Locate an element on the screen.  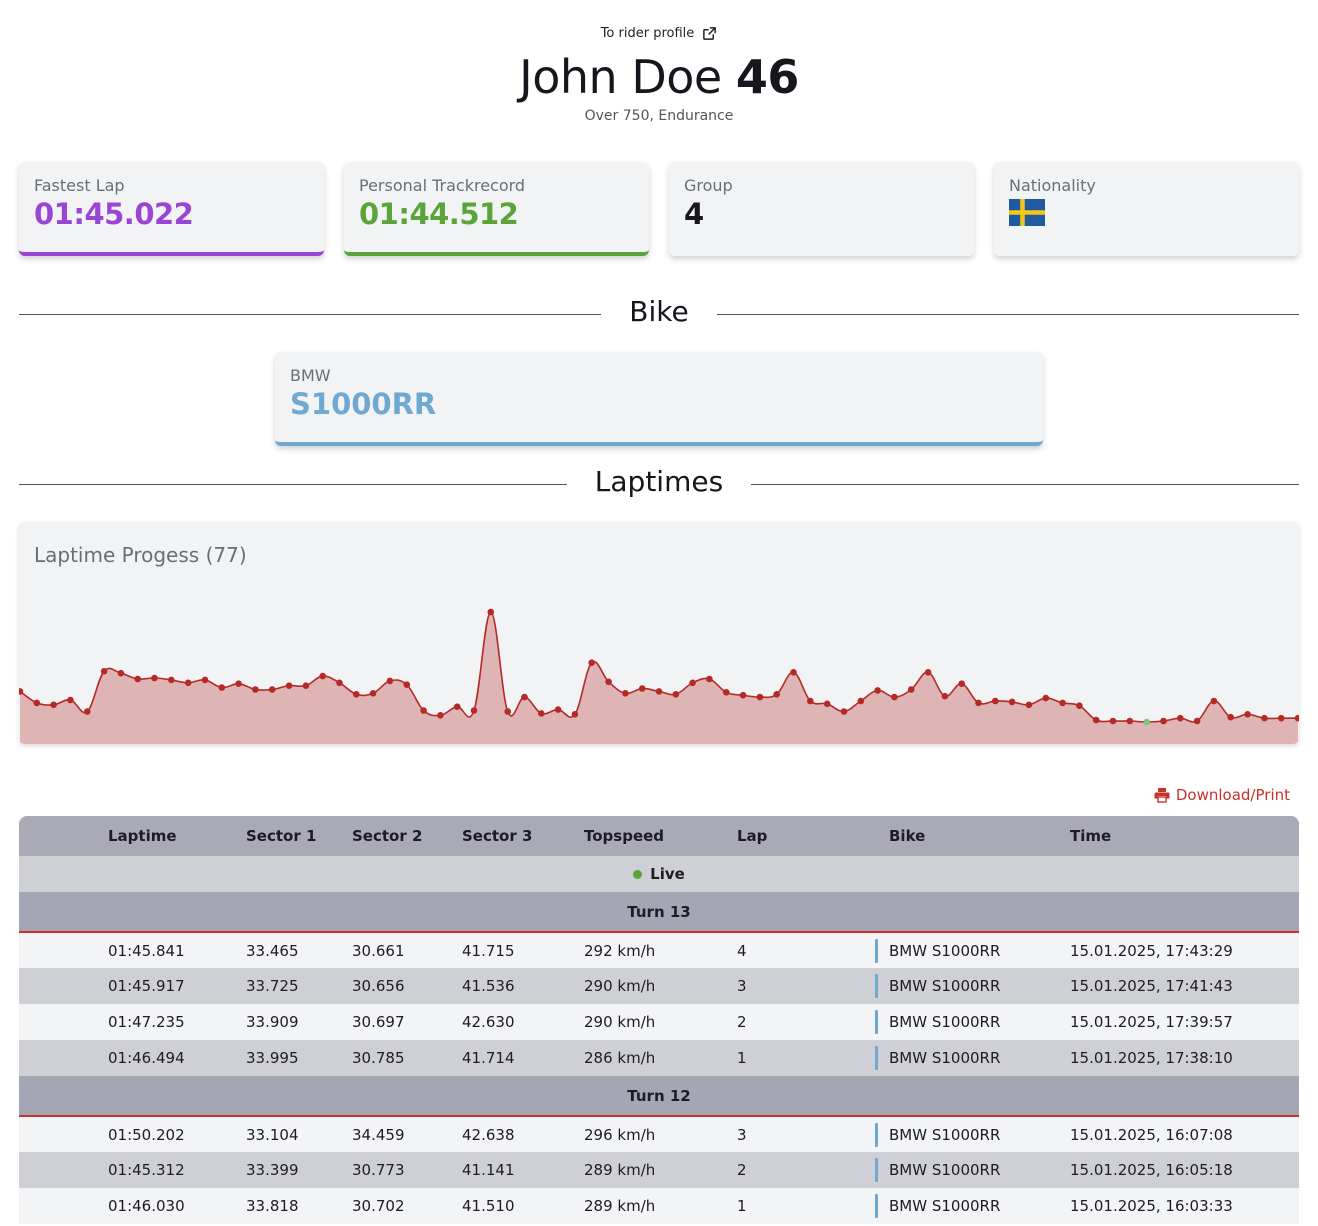
column-header-topspeed: Topspeed is located at coordinates (660, 836).